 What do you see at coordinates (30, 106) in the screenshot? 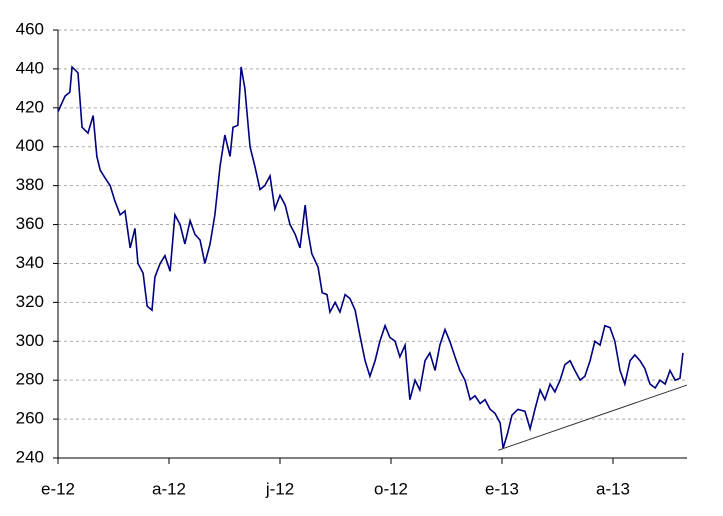
I see `y-tick-label: 420` at bounding box center [30, 106].